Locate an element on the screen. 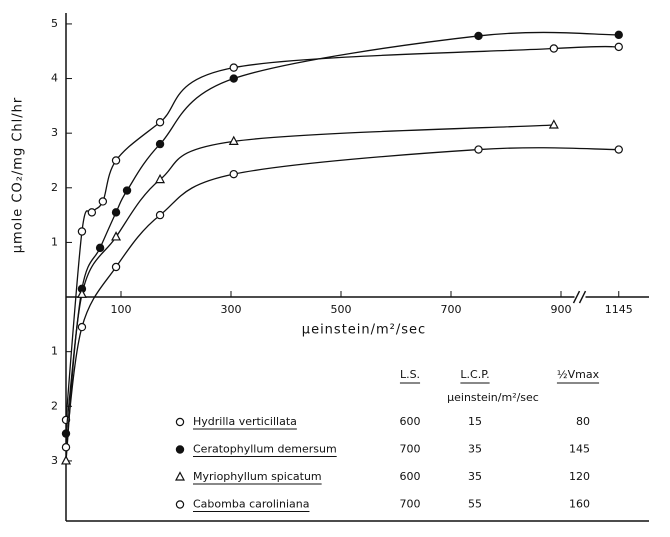  legend-label: Hydrilla verticillata is located at coordinates (245, 421).